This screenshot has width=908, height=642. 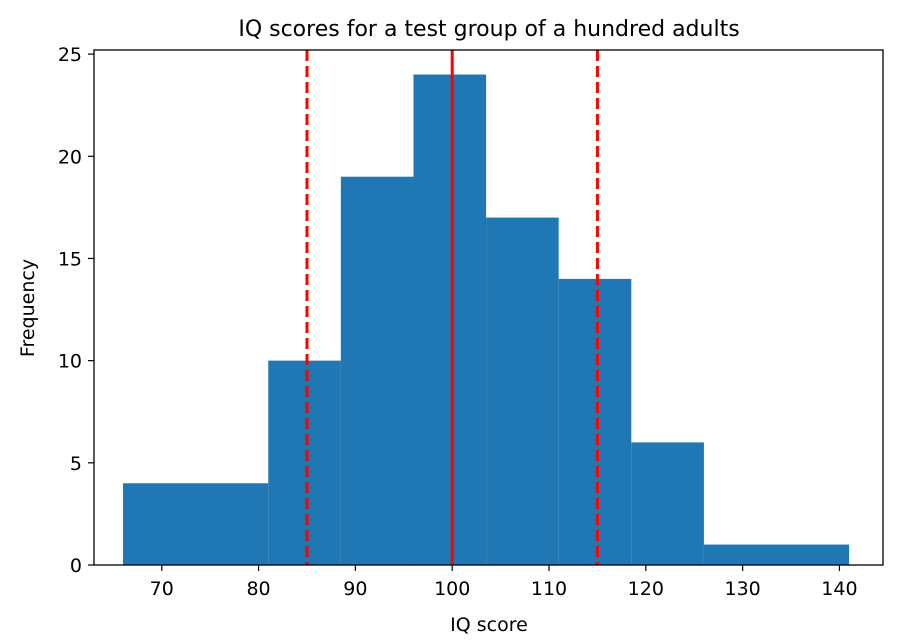 What do you see at coordinates (76, 464) in the screenshot?
I see `y-tick-label: 5` at bounding box center [76, 464].